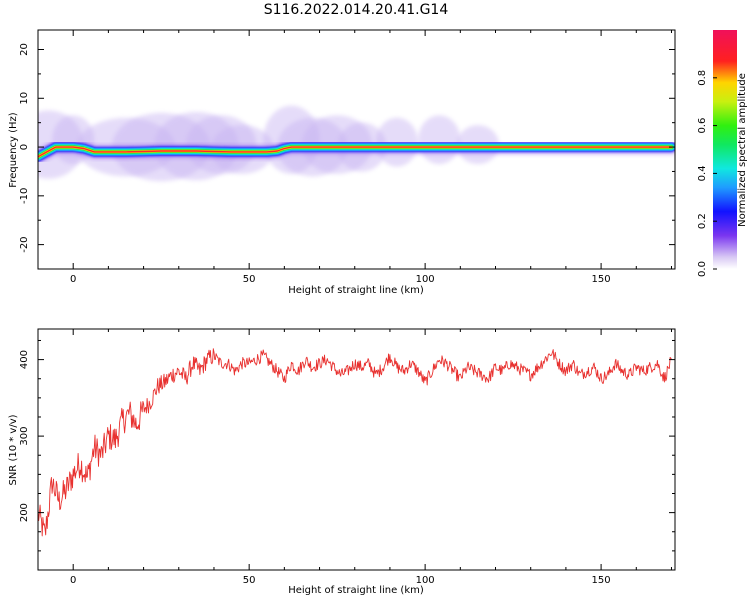 This screenshot has height=600, width=750. I want to click on heatmap-y-tick-label: 10, so click(24, 98).